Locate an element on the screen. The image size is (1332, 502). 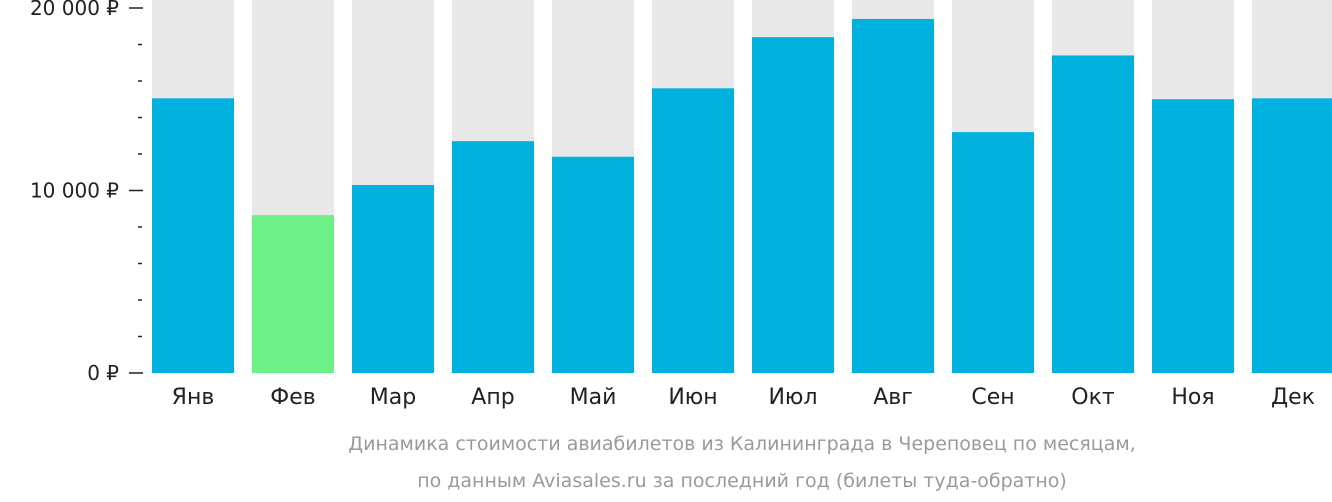
x-axis-labels: Янв Фев Мар Апр Май Июн Июл Авг Сен Окт Ноя Дек is located at coordinates (743, 397).